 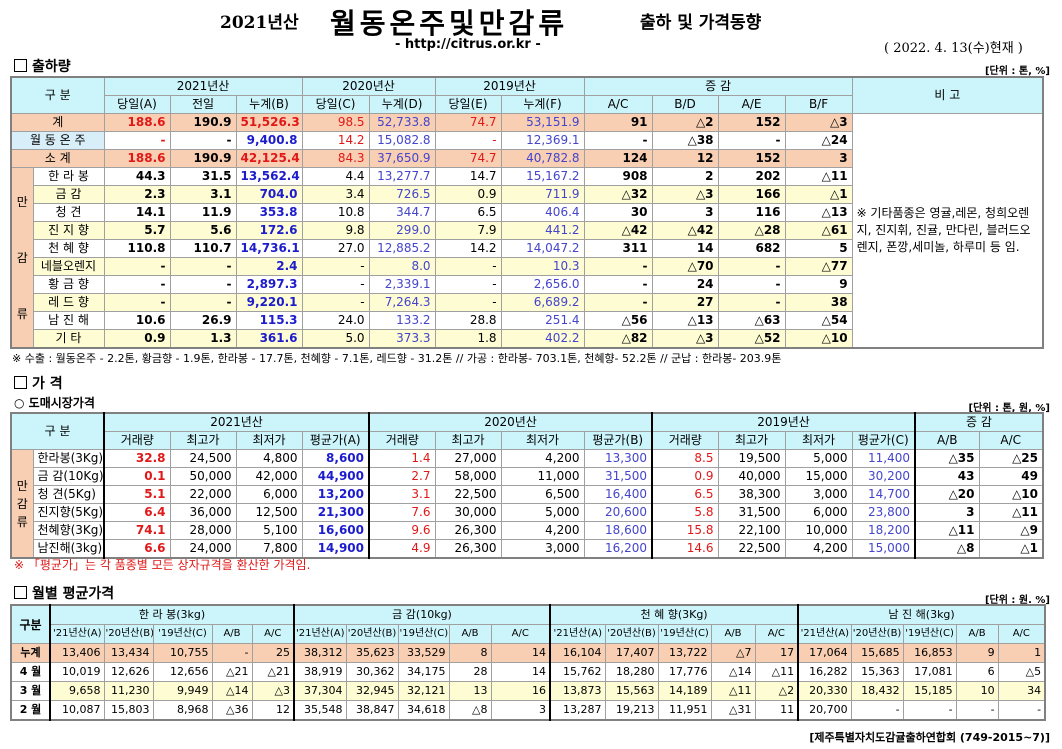 I want to click on value-cell: △25, so click(x=1011, y=458).